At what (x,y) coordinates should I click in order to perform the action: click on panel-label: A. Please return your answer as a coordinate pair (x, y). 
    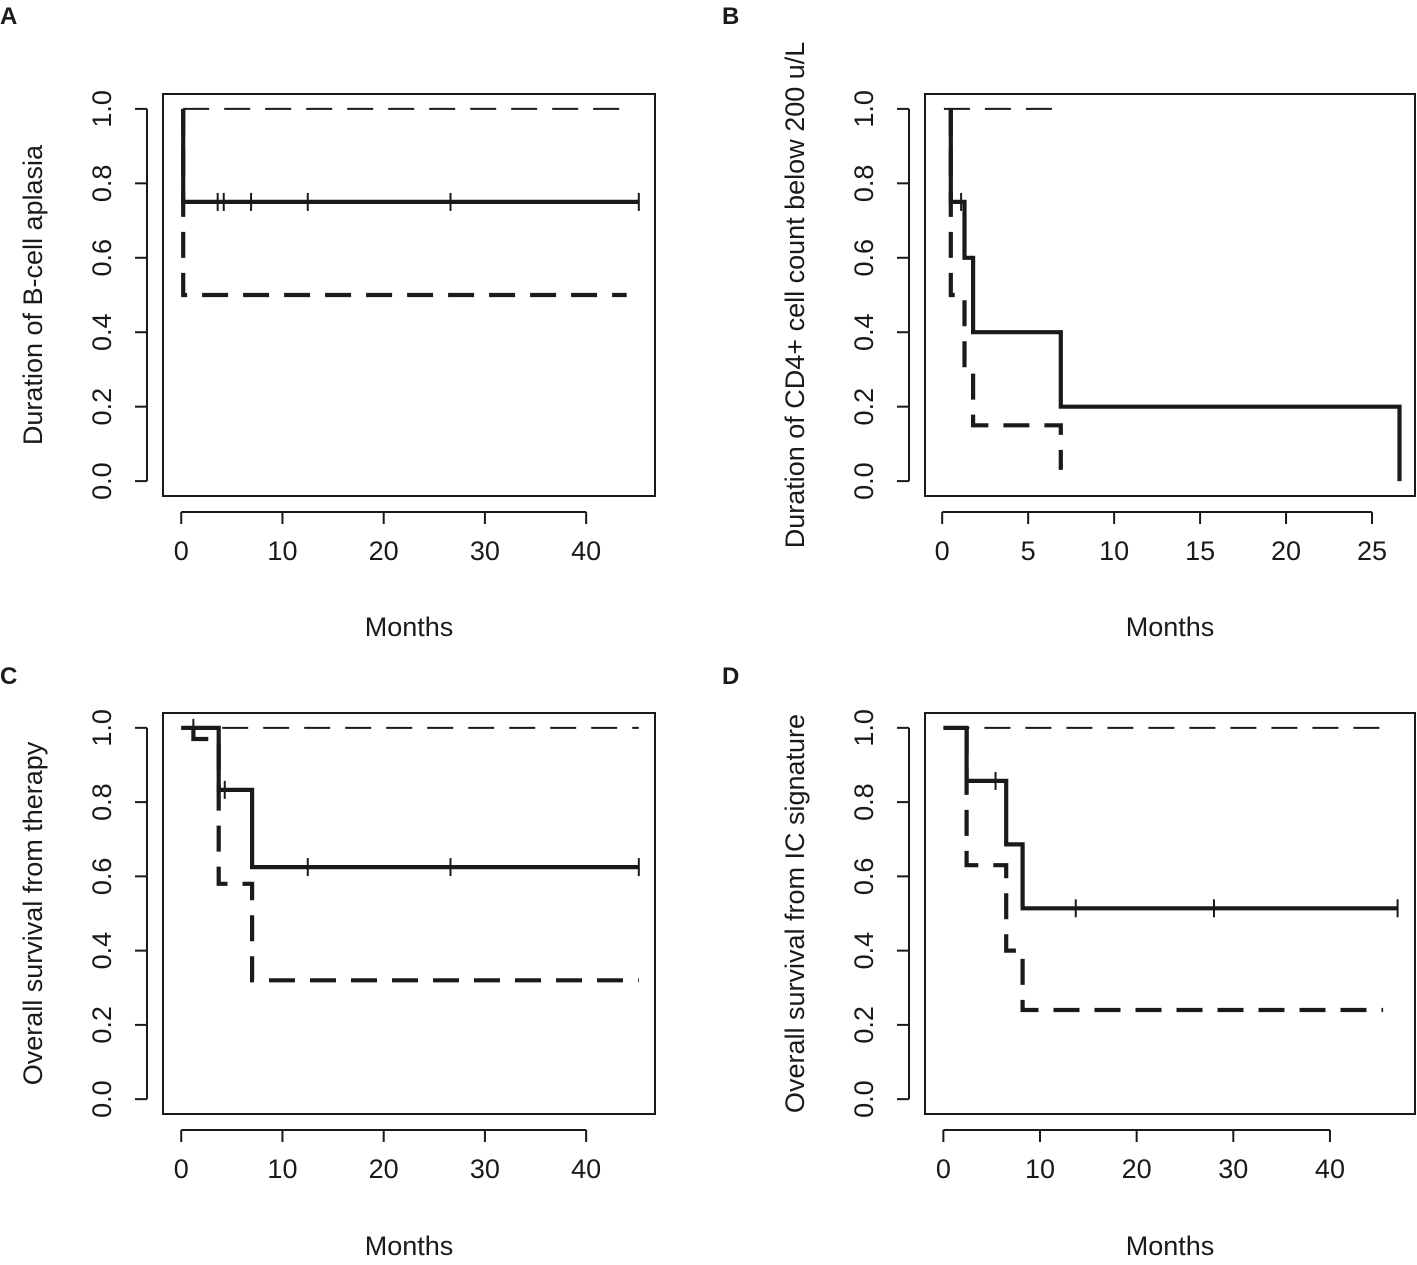
    Looking at the image, I should click on (8, 16).